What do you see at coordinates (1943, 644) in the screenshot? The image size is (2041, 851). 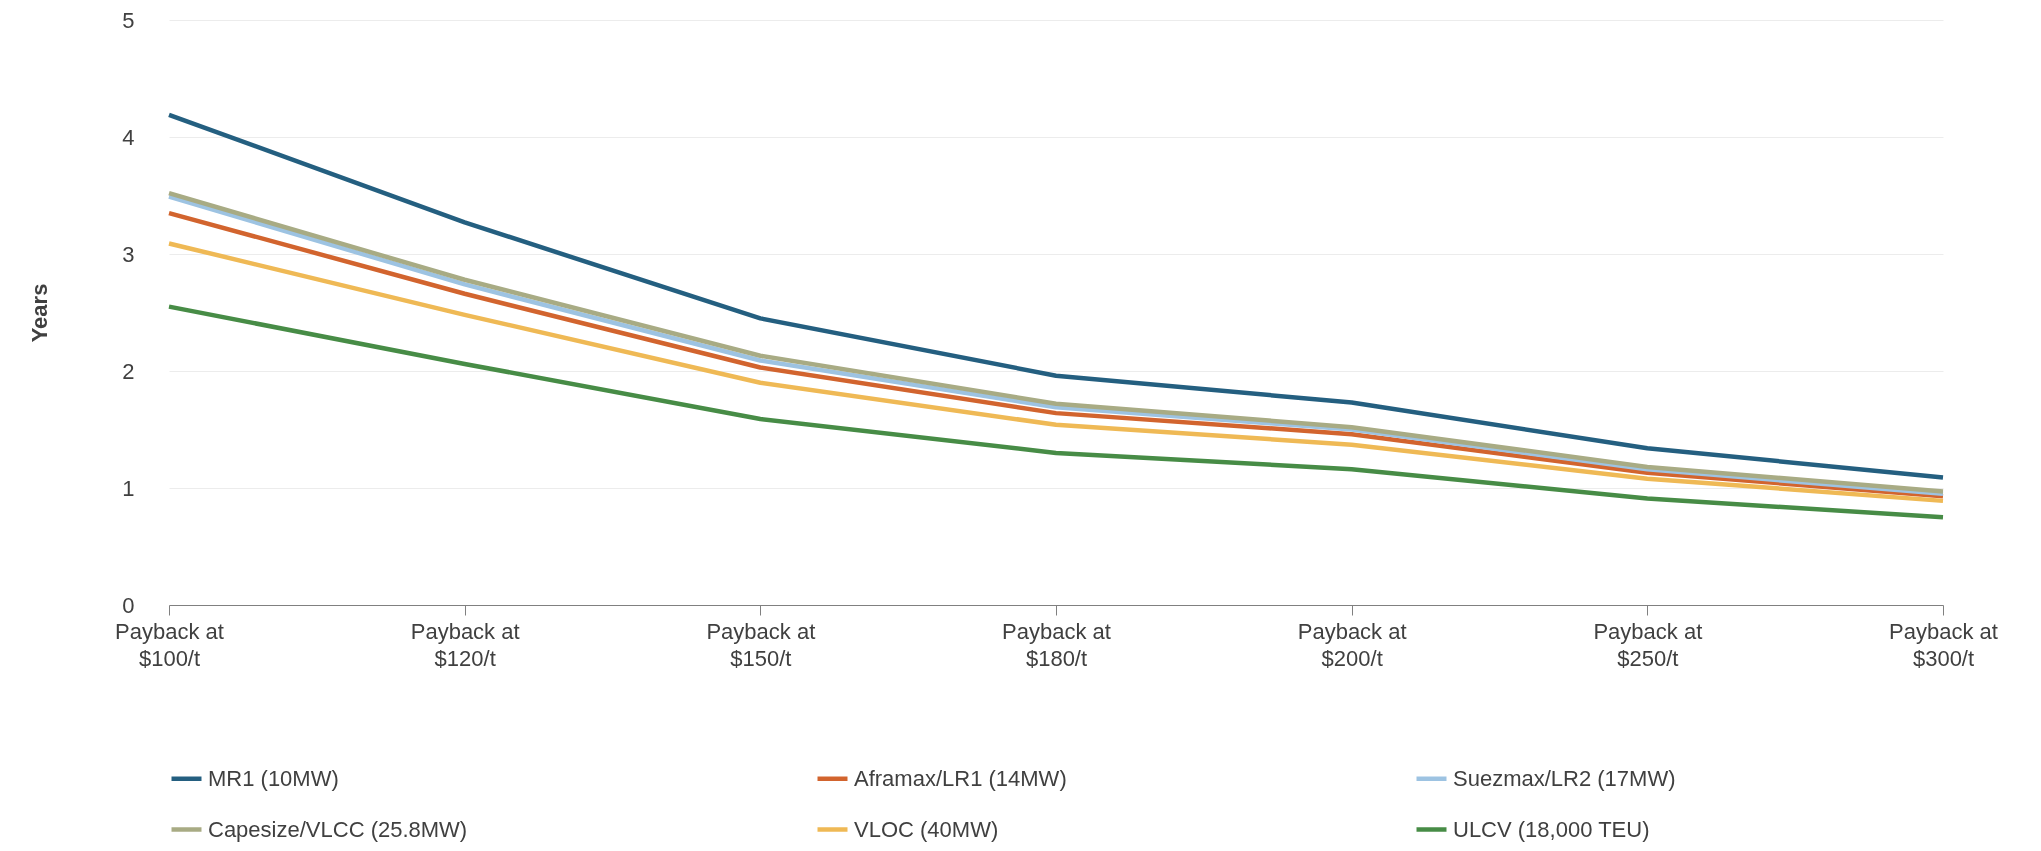 I see `x-tick-label: Payback at $300/t` at bounding box center [1943, 644].